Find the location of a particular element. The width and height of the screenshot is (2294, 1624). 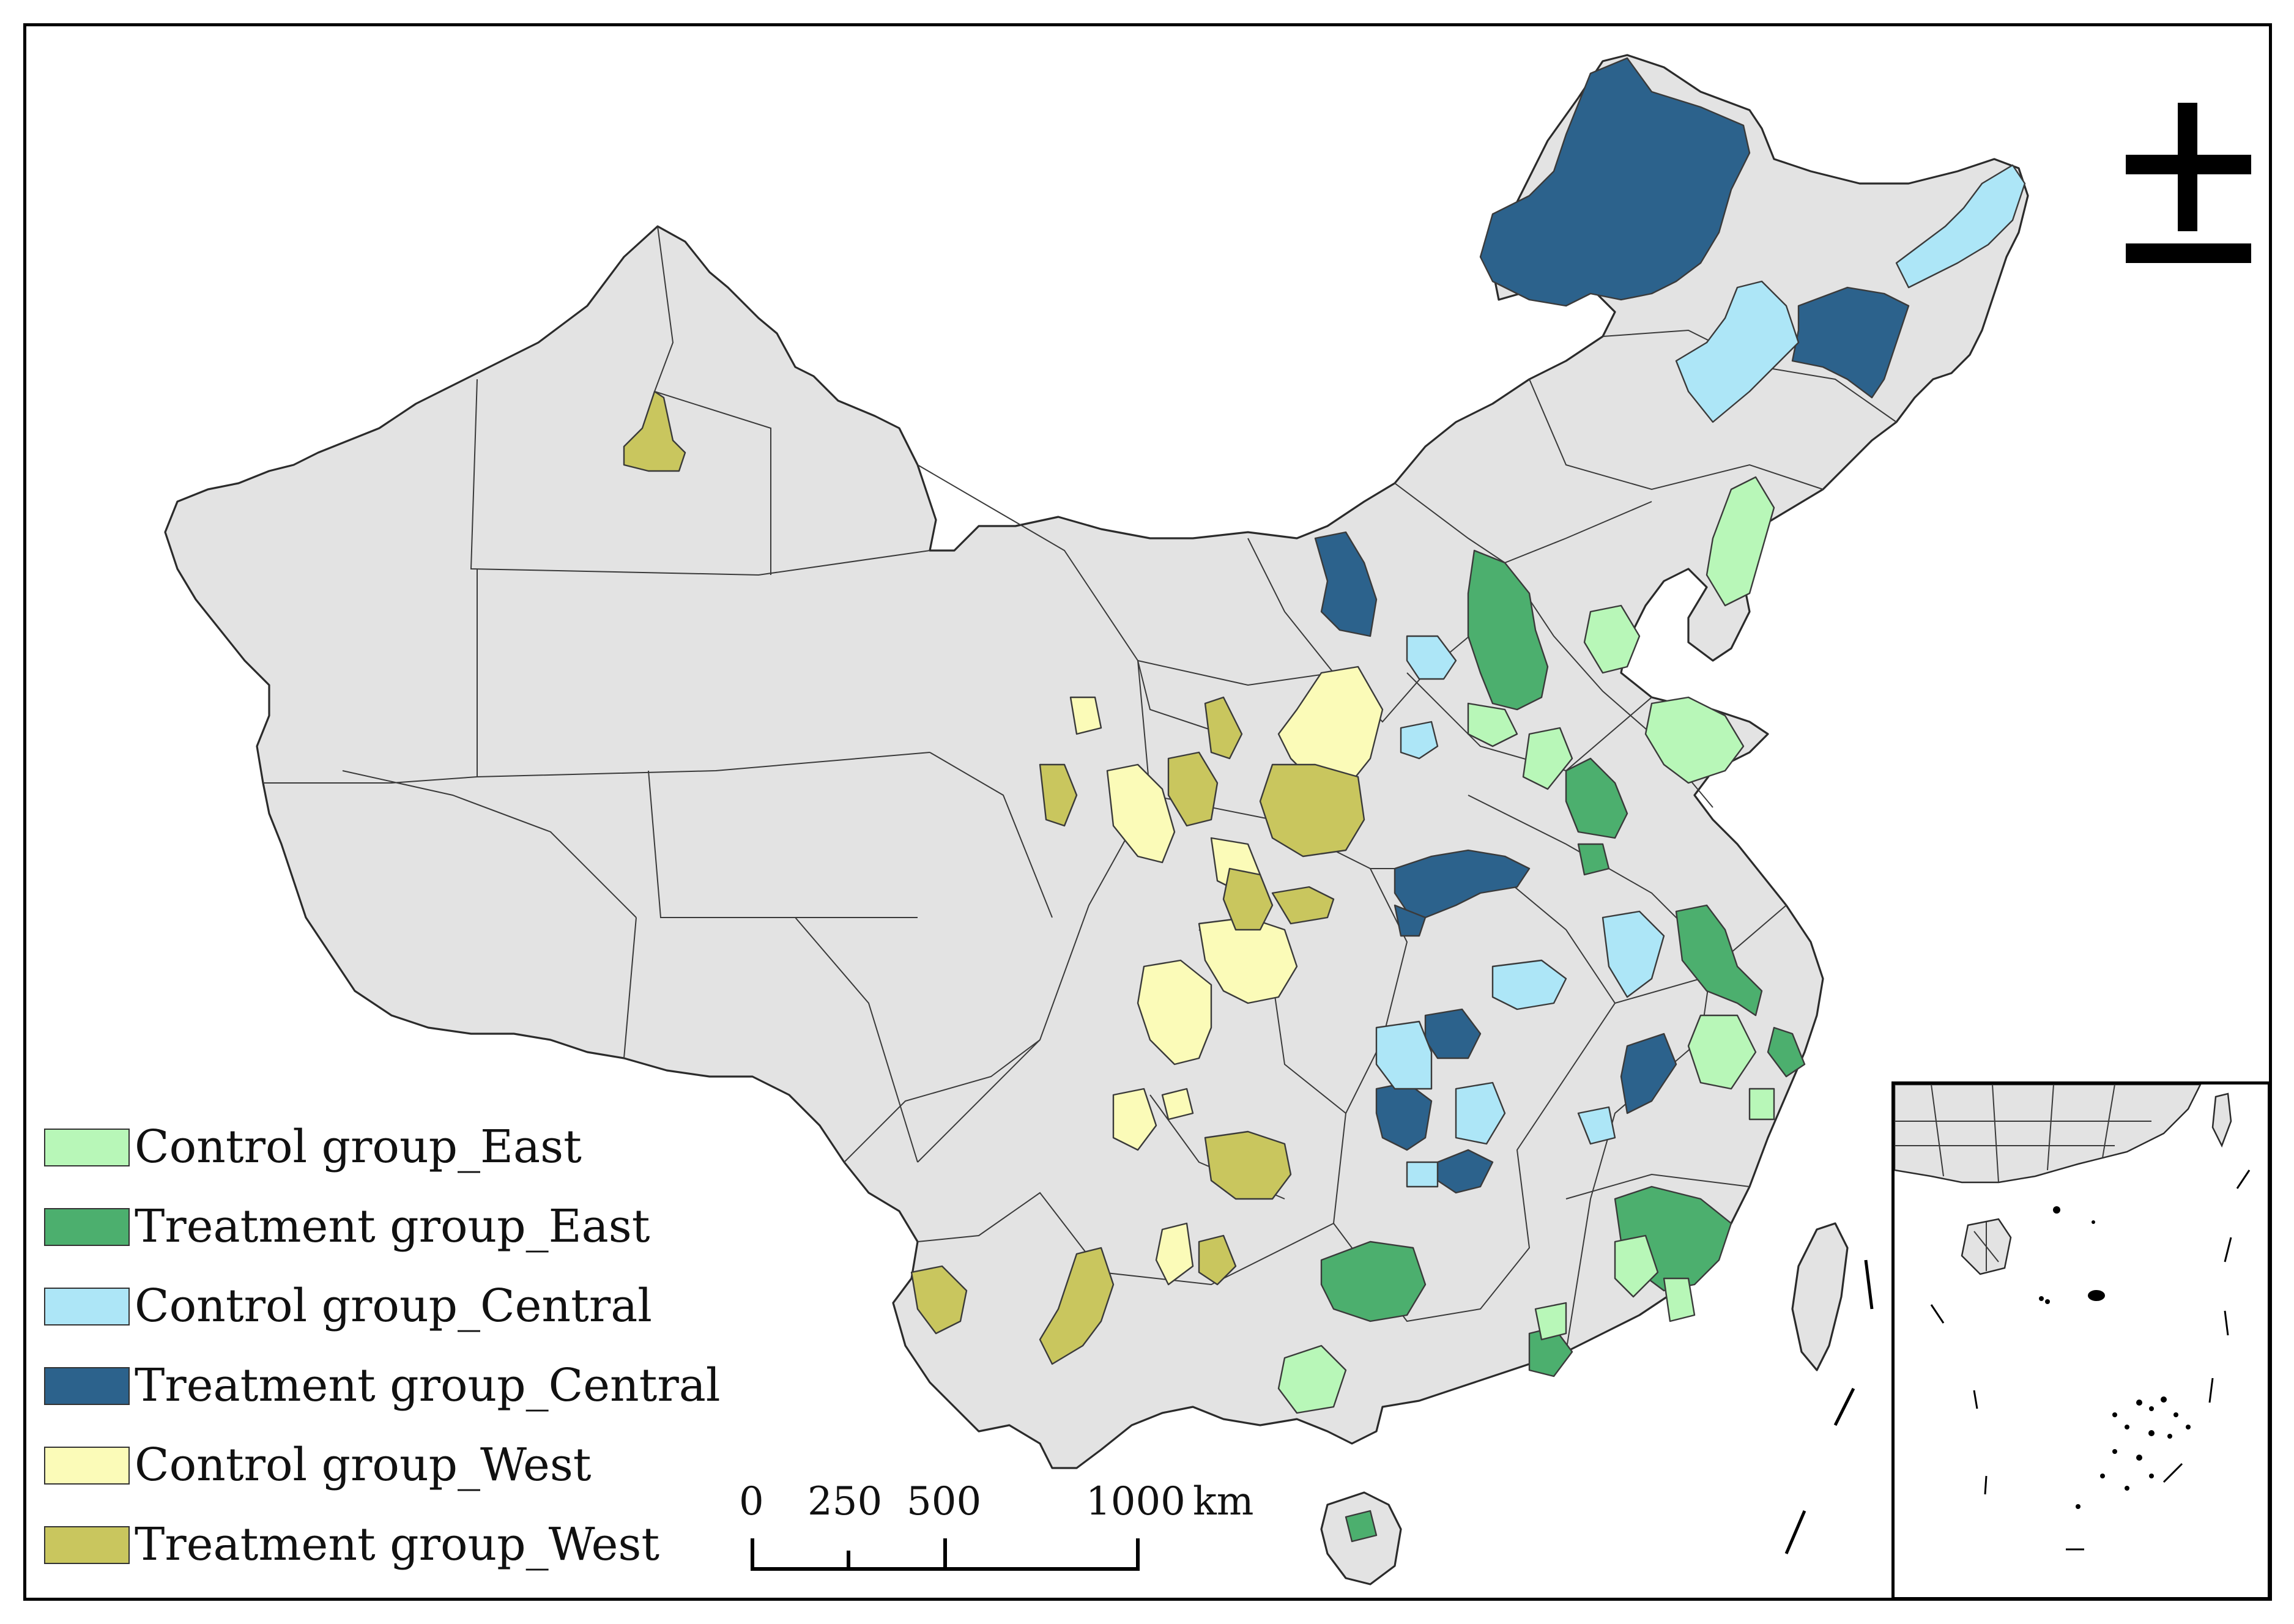

scale-bar is located at coordinates (945, 1554).